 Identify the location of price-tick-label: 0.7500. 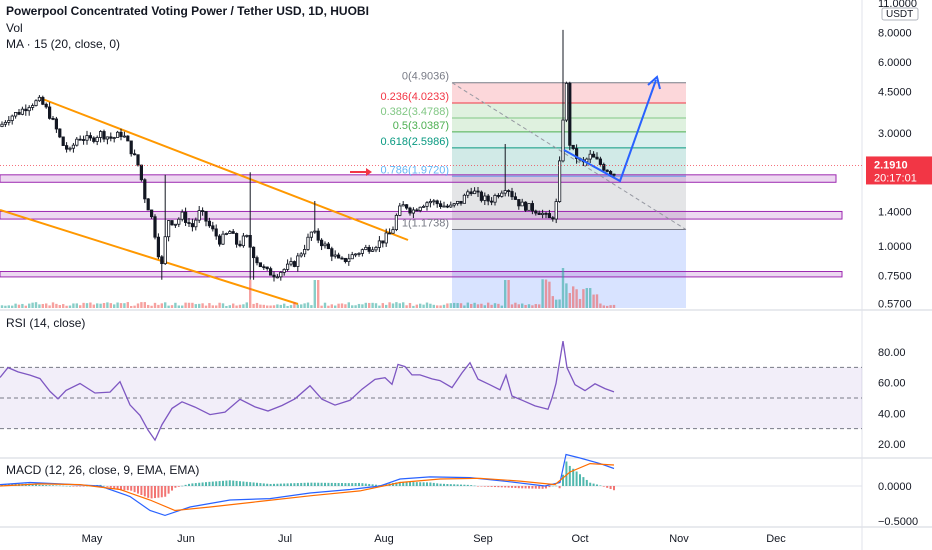
(895, 277).